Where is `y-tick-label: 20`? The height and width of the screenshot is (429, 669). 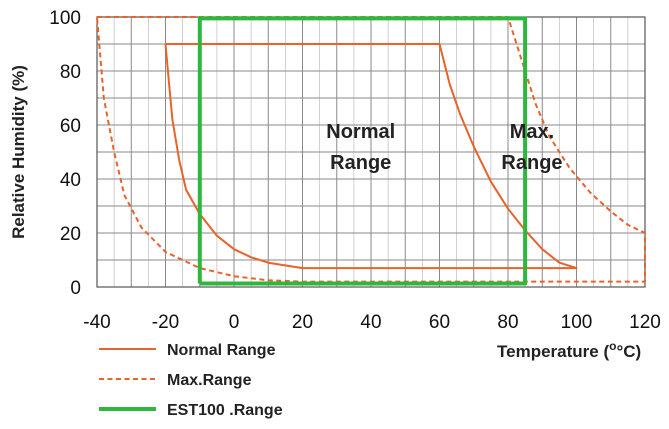 y-tick-label: 20 is located at coordinates (70, 234).